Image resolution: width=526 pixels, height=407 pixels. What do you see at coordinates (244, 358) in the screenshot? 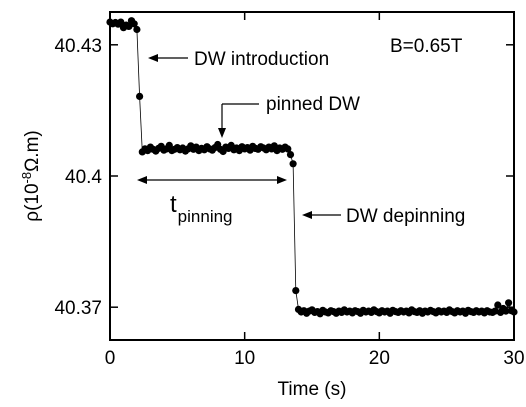
I see `x-tick-label: 10` at bounding box center [244, 358].